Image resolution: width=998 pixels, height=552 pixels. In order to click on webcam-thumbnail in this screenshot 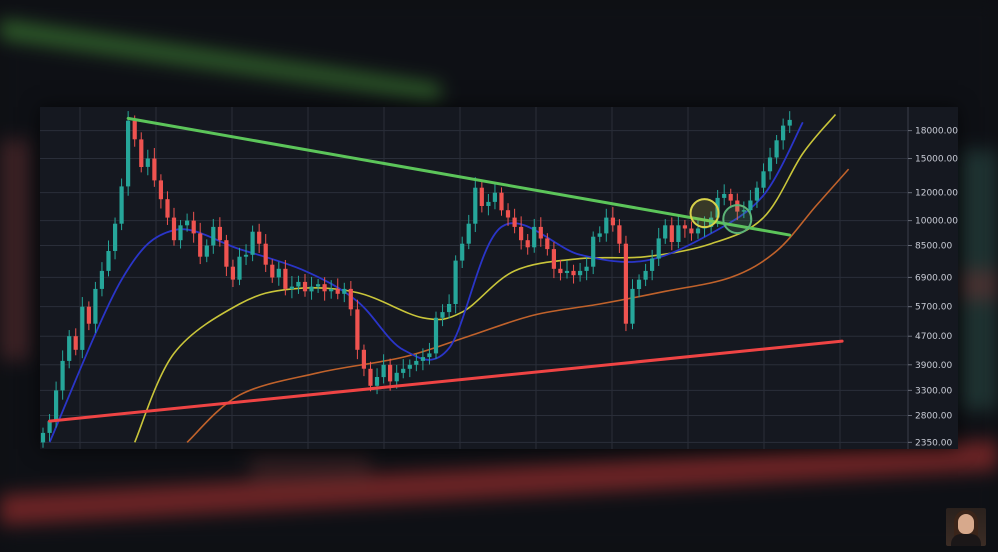, I will do `click(966, 527)`.